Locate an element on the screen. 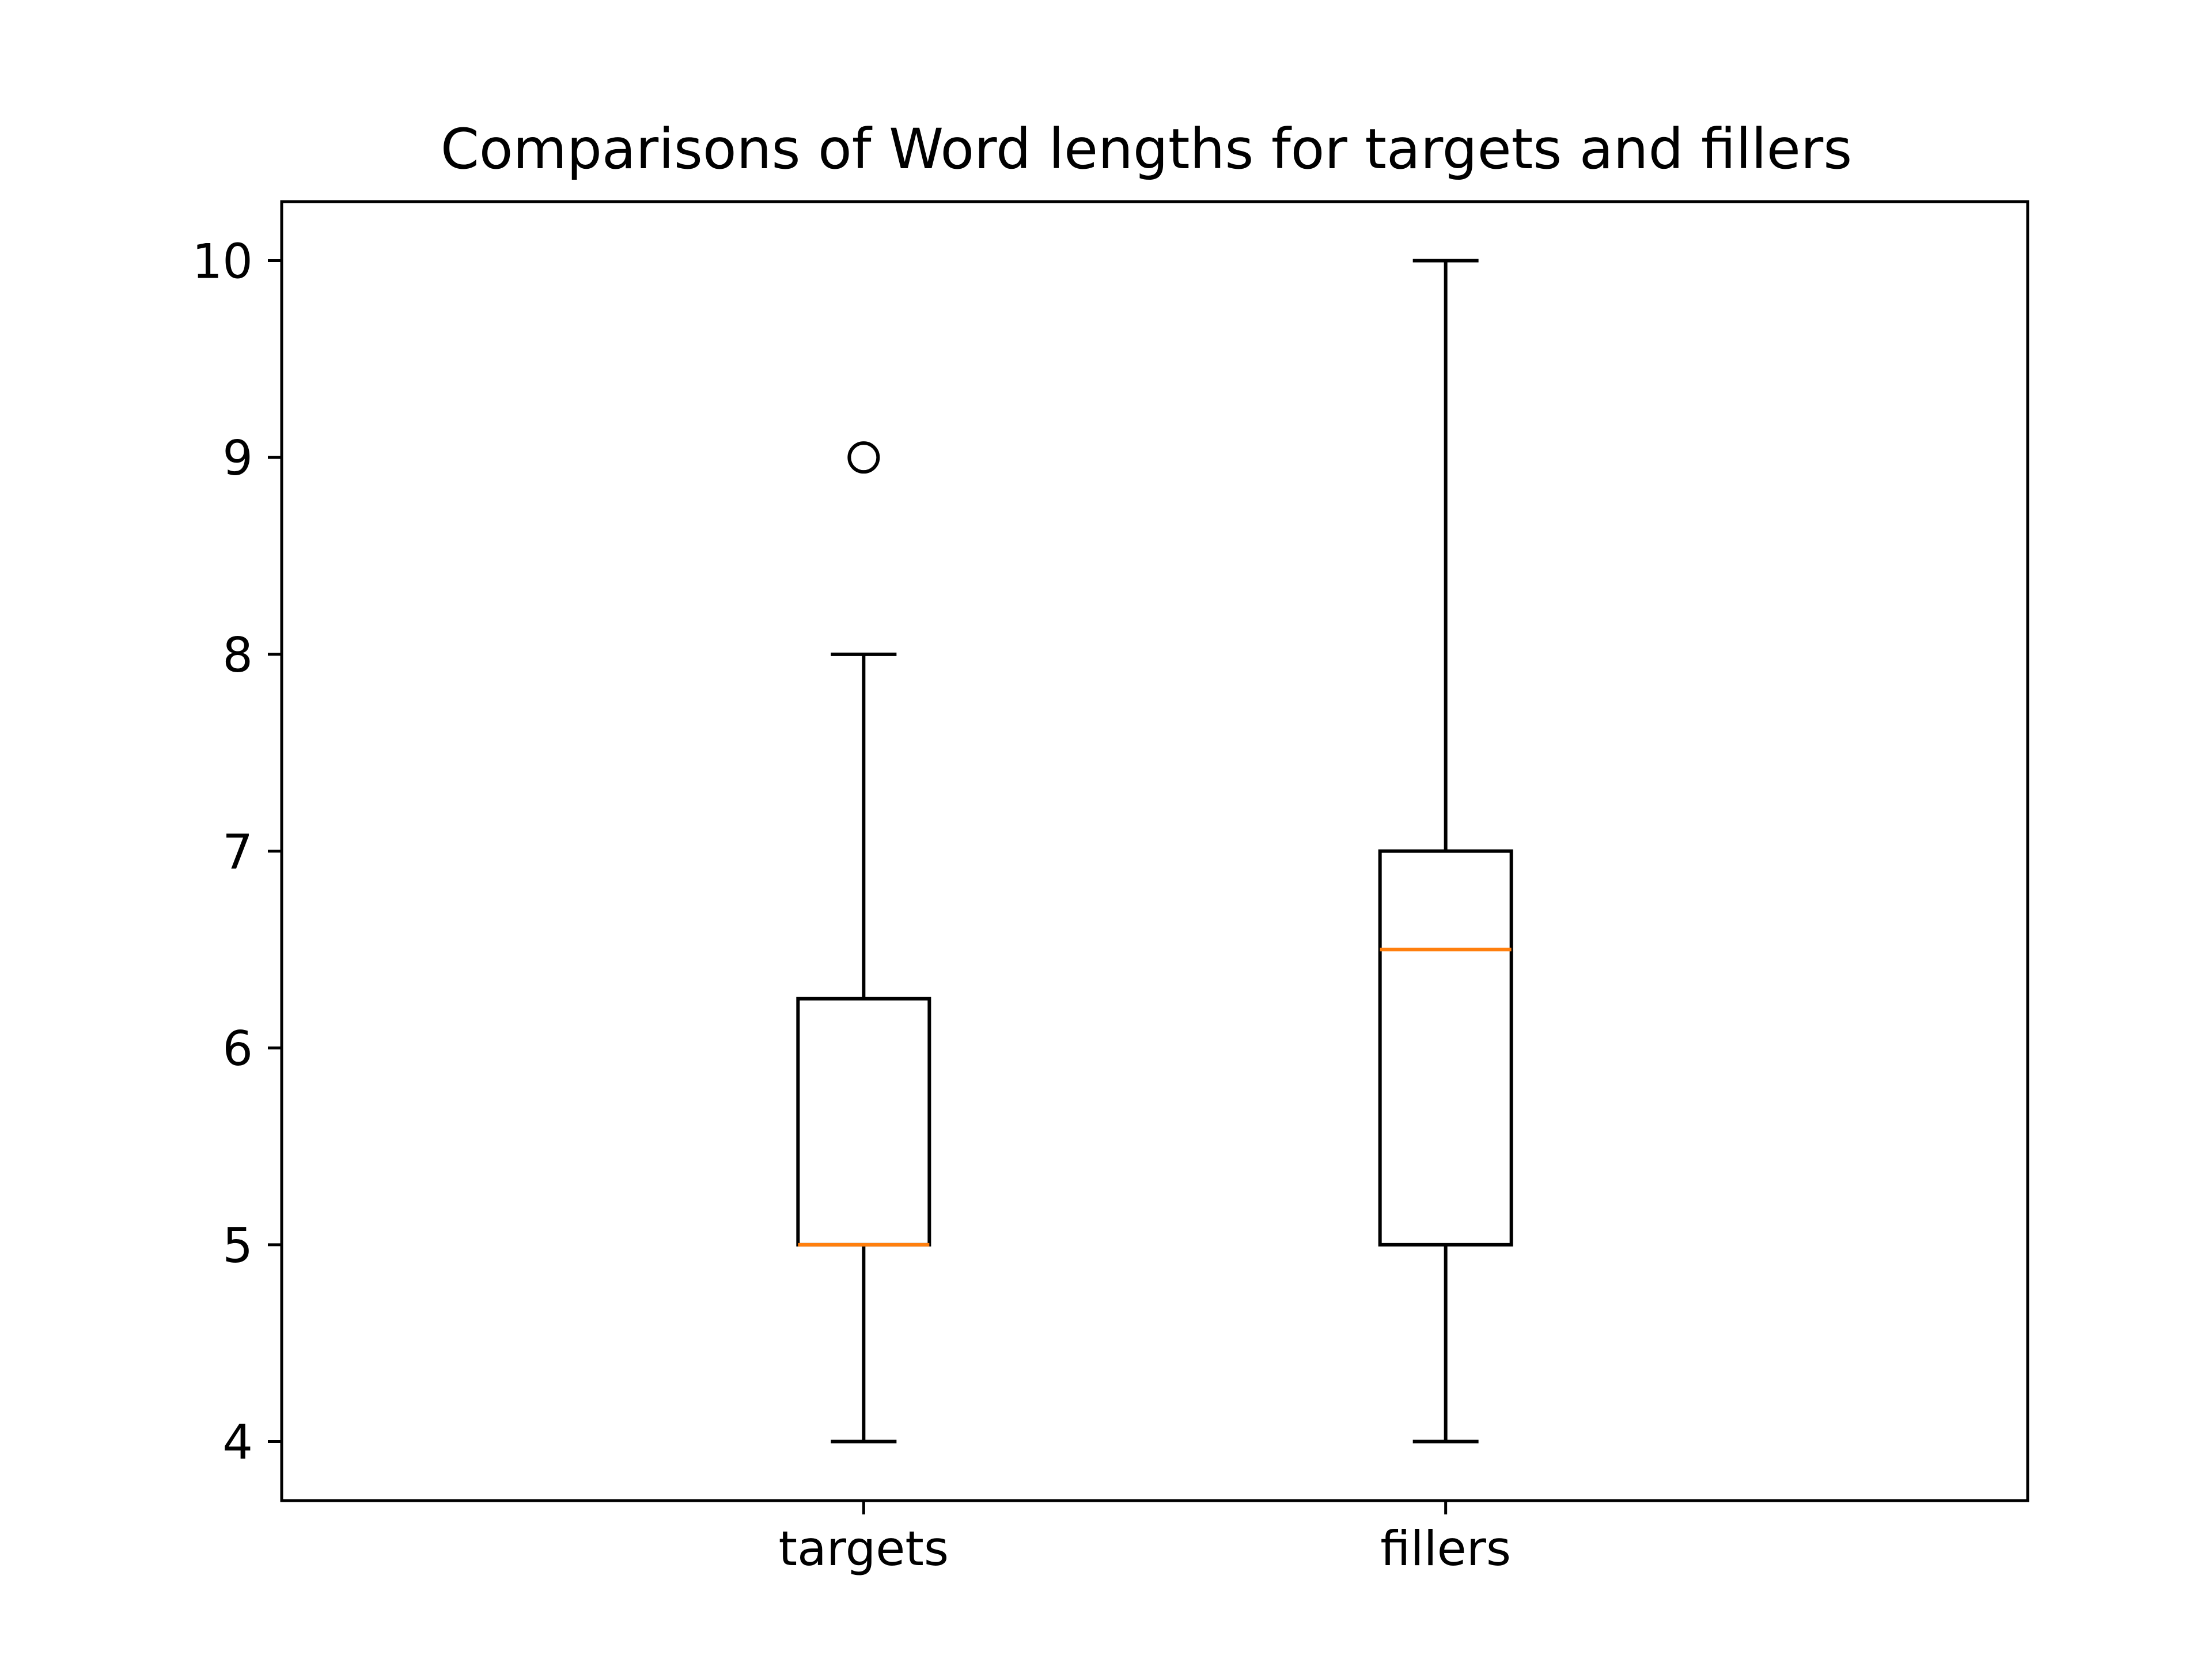  y-tick-label: 6 is located at coordinates (237, 1049).